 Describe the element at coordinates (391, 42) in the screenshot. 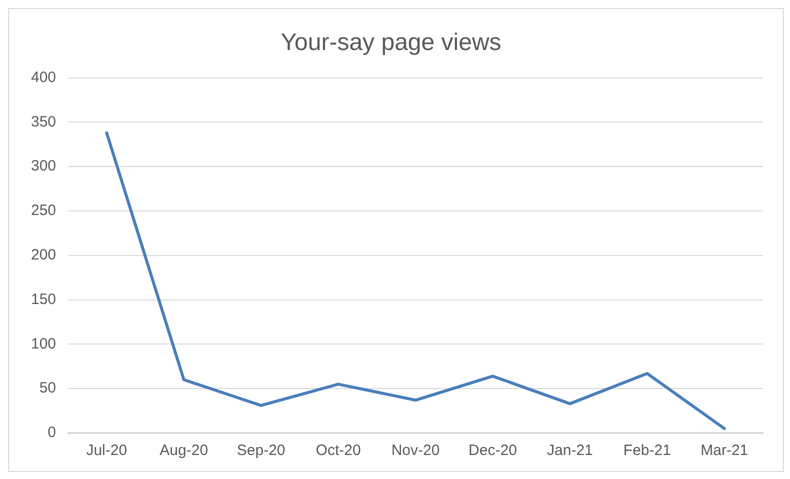

I see `chart-title: Your-say page views` at that location.